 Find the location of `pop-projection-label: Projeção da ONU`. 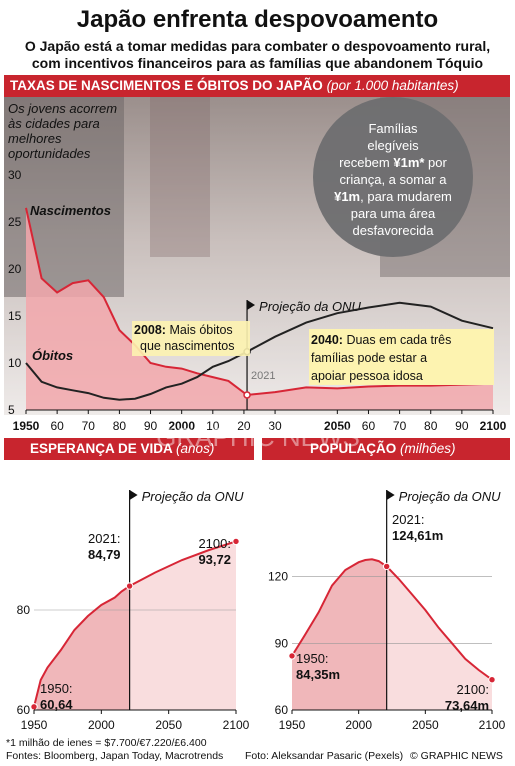

pop-projection-label: Projeção da ONU is located at coordinates (450, 496).